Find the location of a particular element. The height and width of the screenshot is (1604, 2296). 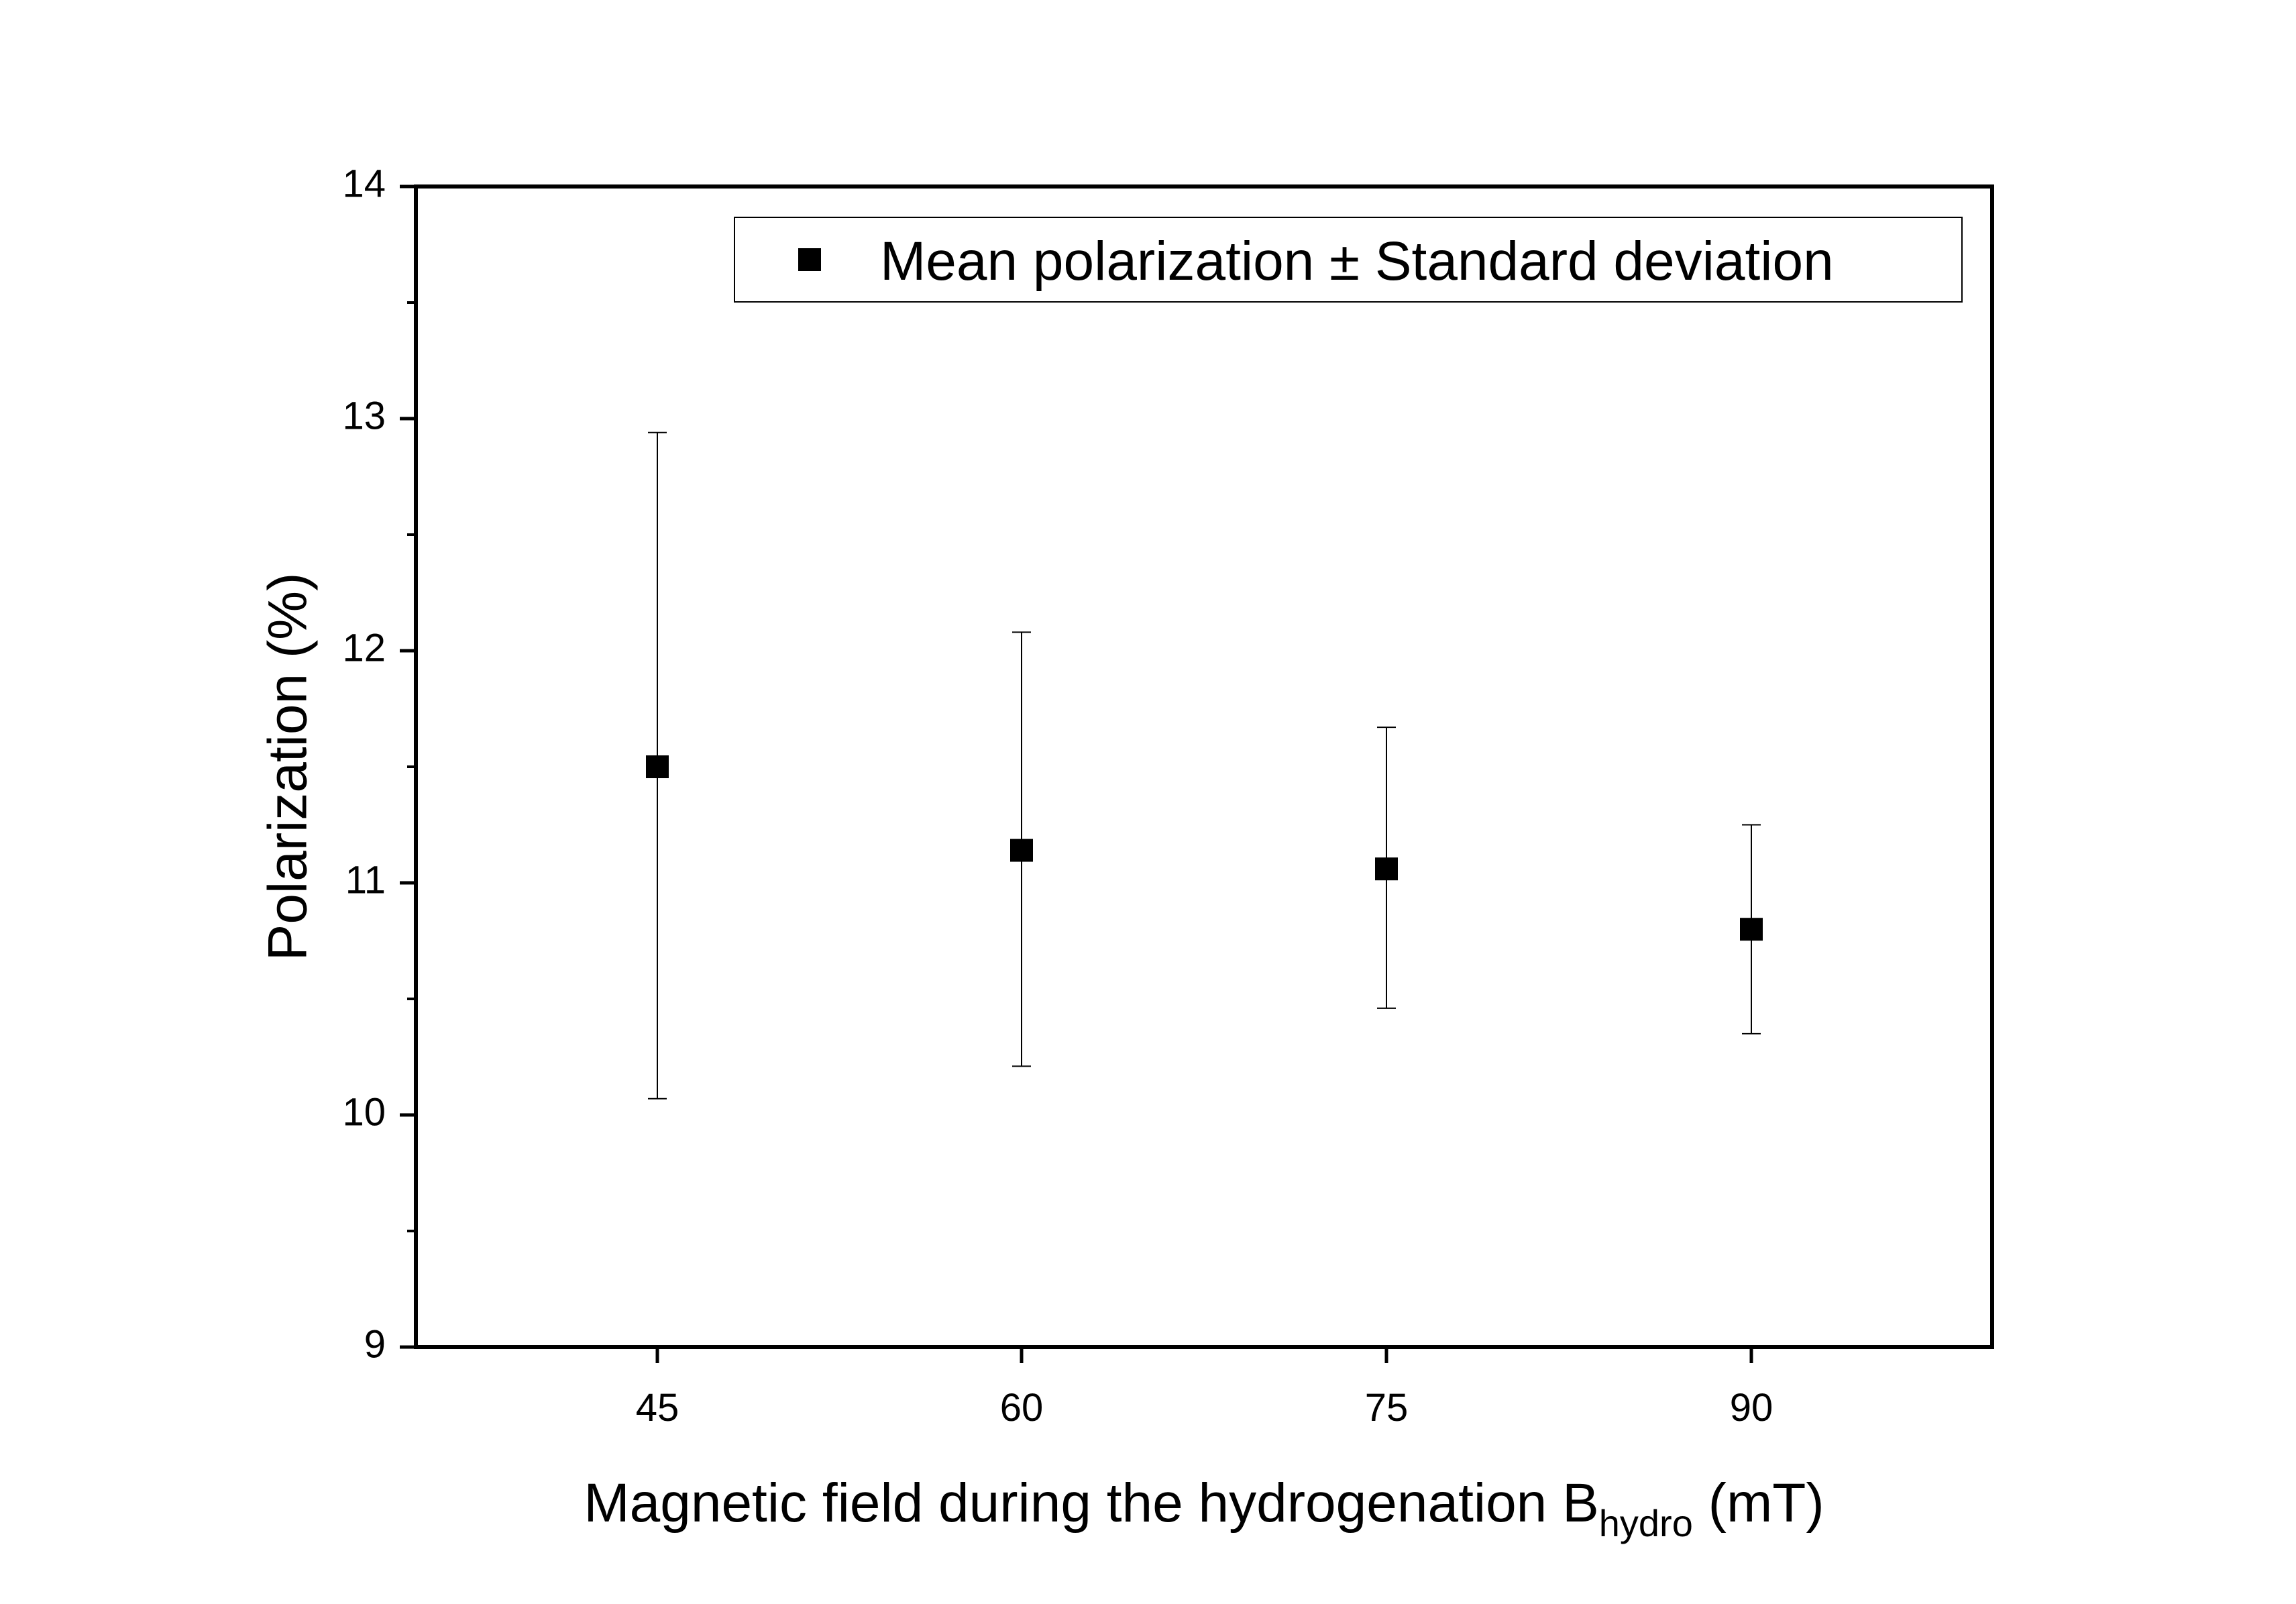

x-tick-label: 90 is located at coordinates (1751, 1408).